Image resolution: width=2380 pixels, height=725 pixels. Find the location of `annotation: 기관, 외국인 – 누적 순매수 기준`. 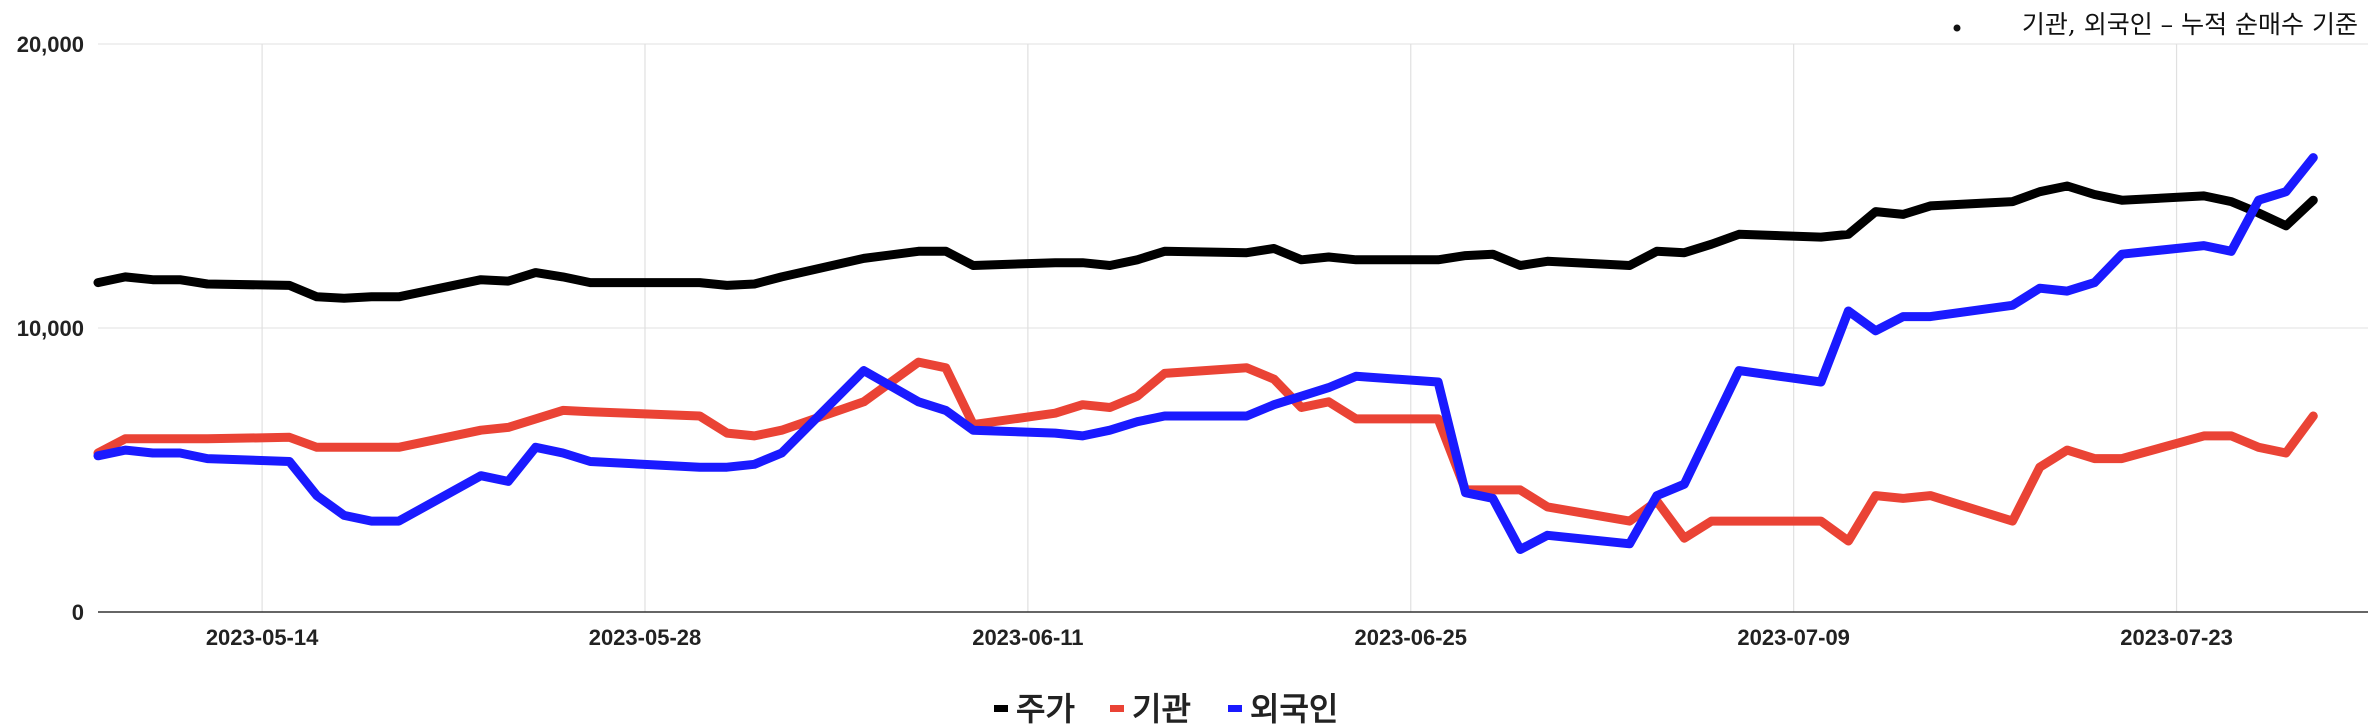

annotation: 기관, 외국인 – 누적 순매수 기준 is located at coordinates (2155, 24).